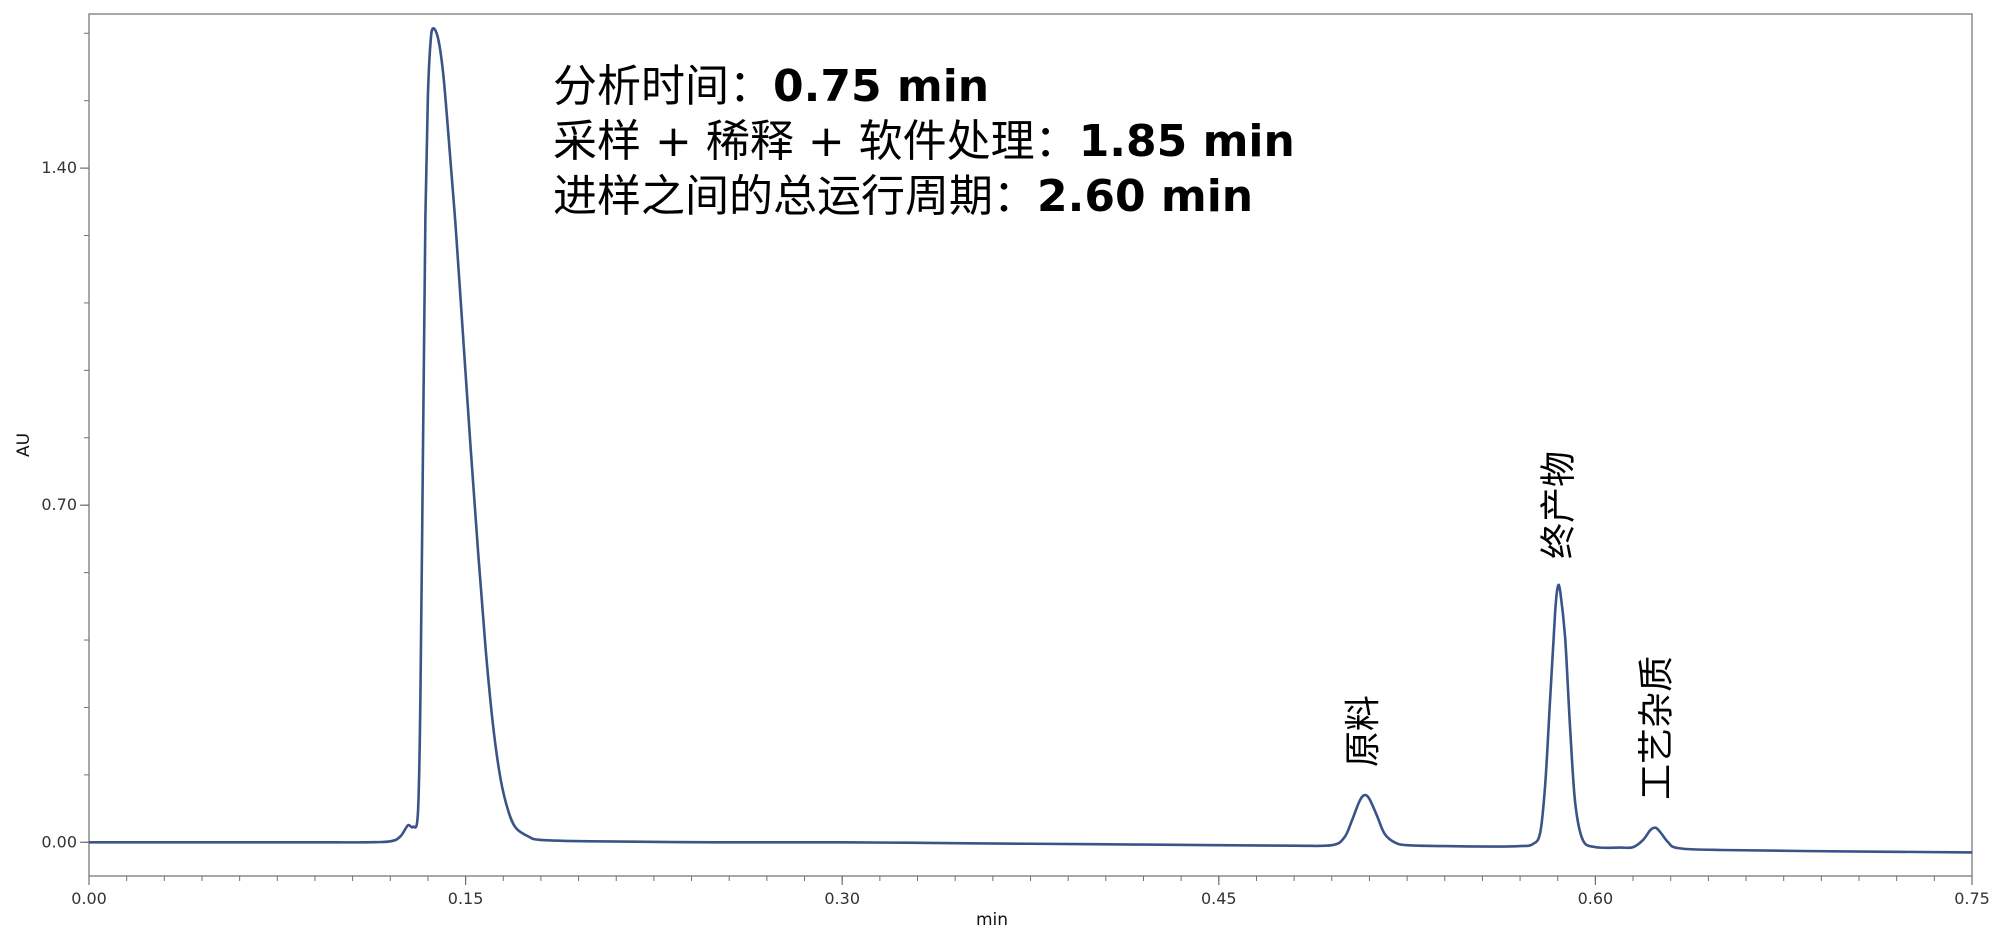  Describe the element at coordinates (89, 898) in the screenshot. I see `x-tick-label: 0.00` at that location.